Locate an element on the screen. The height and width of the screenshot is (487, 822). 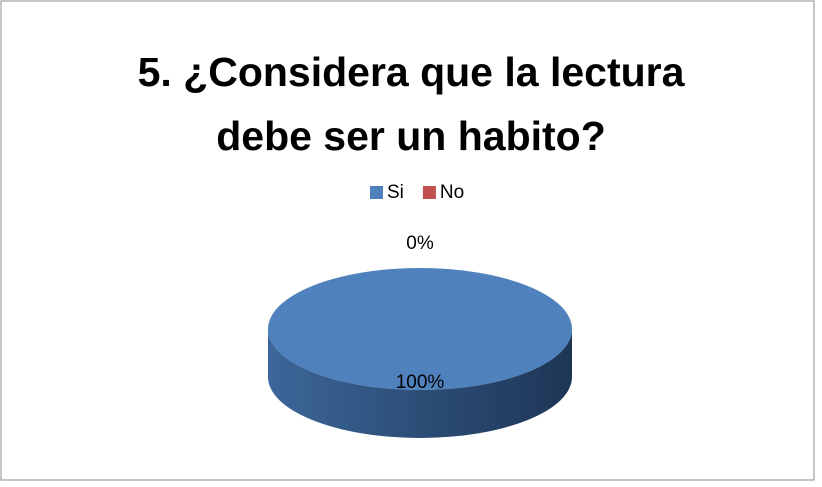
data-label: 0% is located at coordinates (420, 243).